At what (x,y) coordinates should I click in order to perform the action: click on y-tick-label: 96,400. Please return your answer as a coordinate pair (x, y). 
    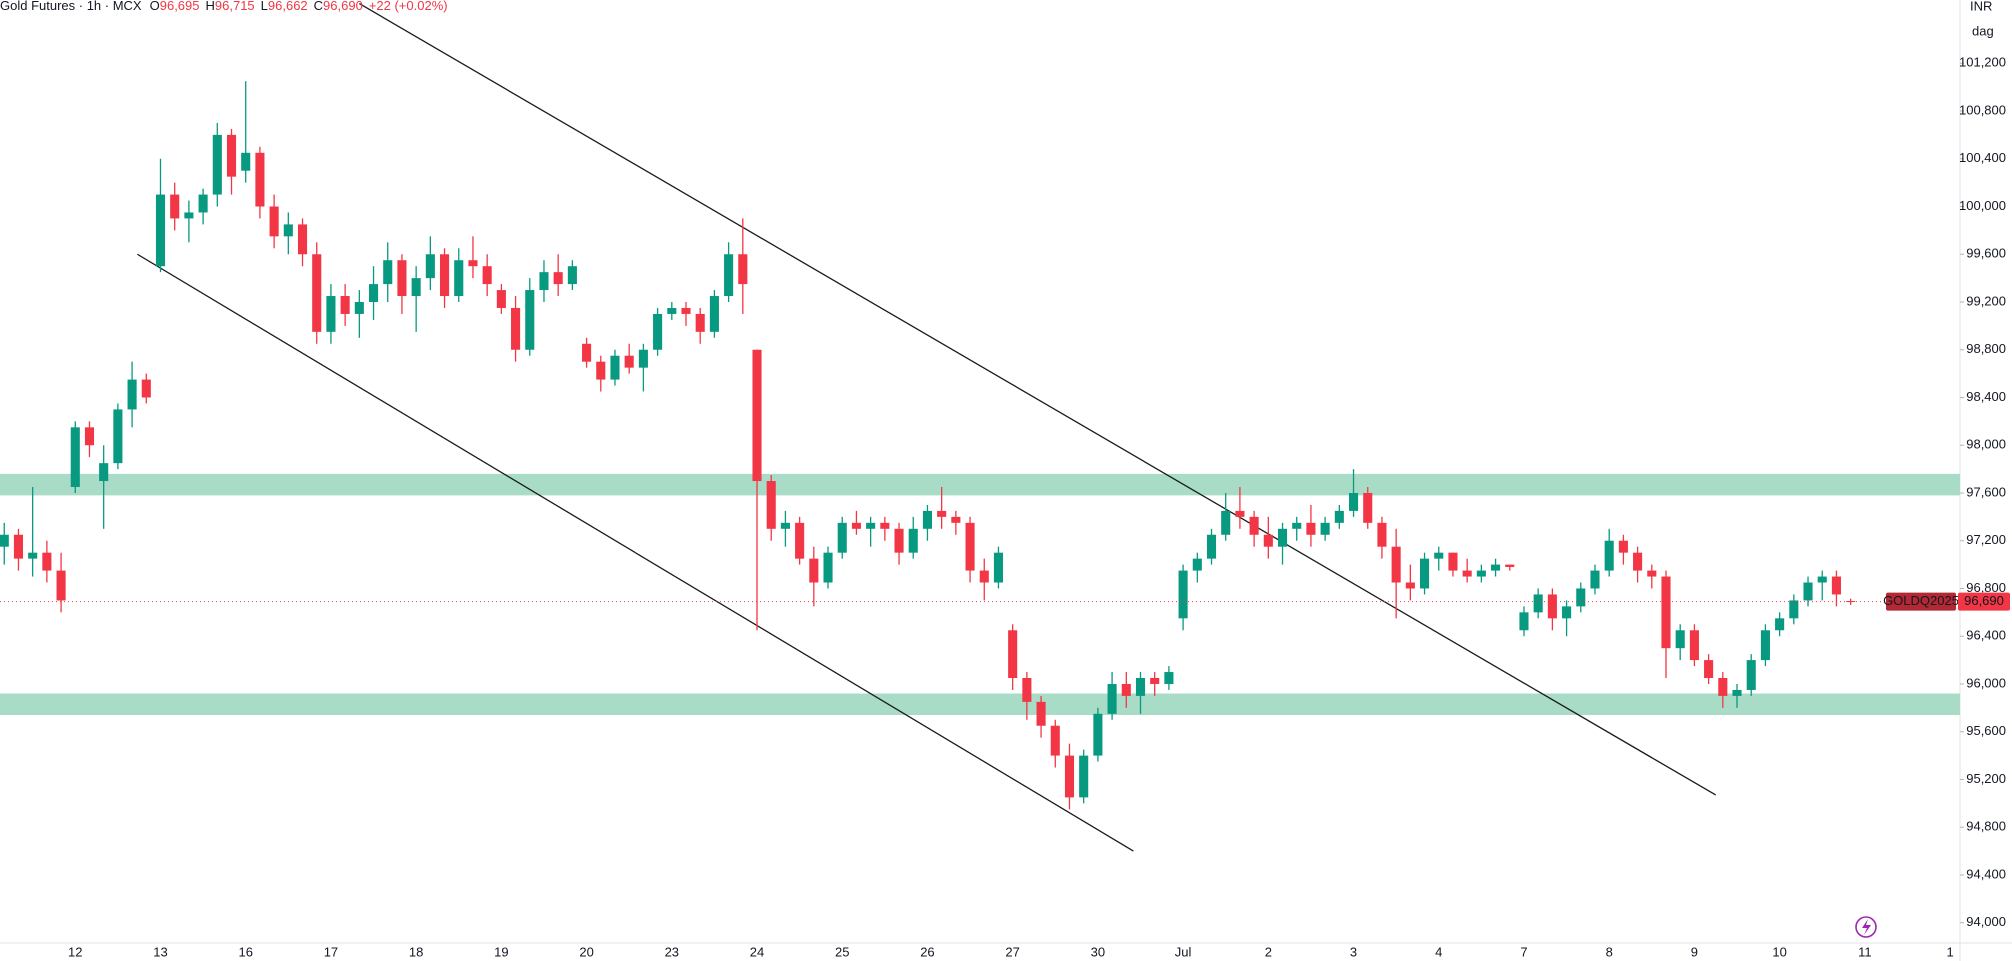
    Looking at the image, I should click on (1986, 635).